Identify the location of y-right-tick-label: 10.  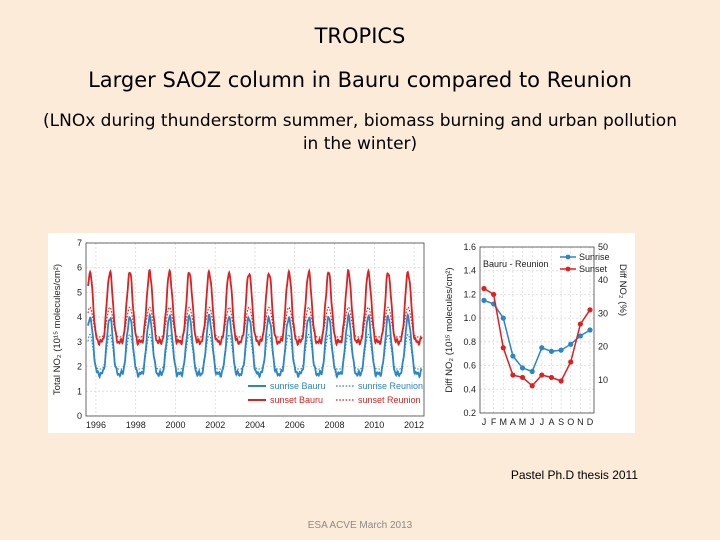
(603, 380).